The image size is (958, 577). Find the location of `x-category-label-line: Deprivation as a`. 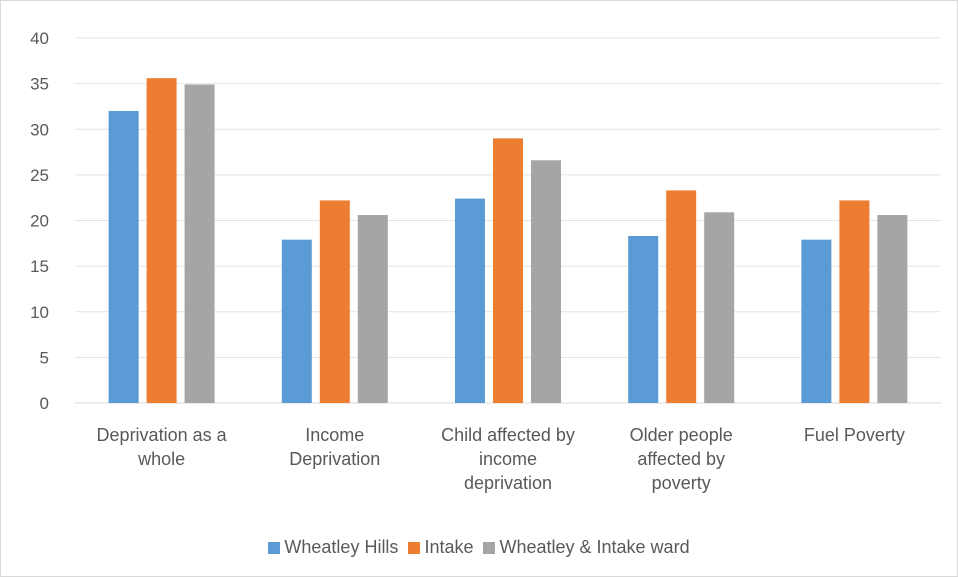

x-category-label-line: Deprivation as a is located at coordinates (162, 435).